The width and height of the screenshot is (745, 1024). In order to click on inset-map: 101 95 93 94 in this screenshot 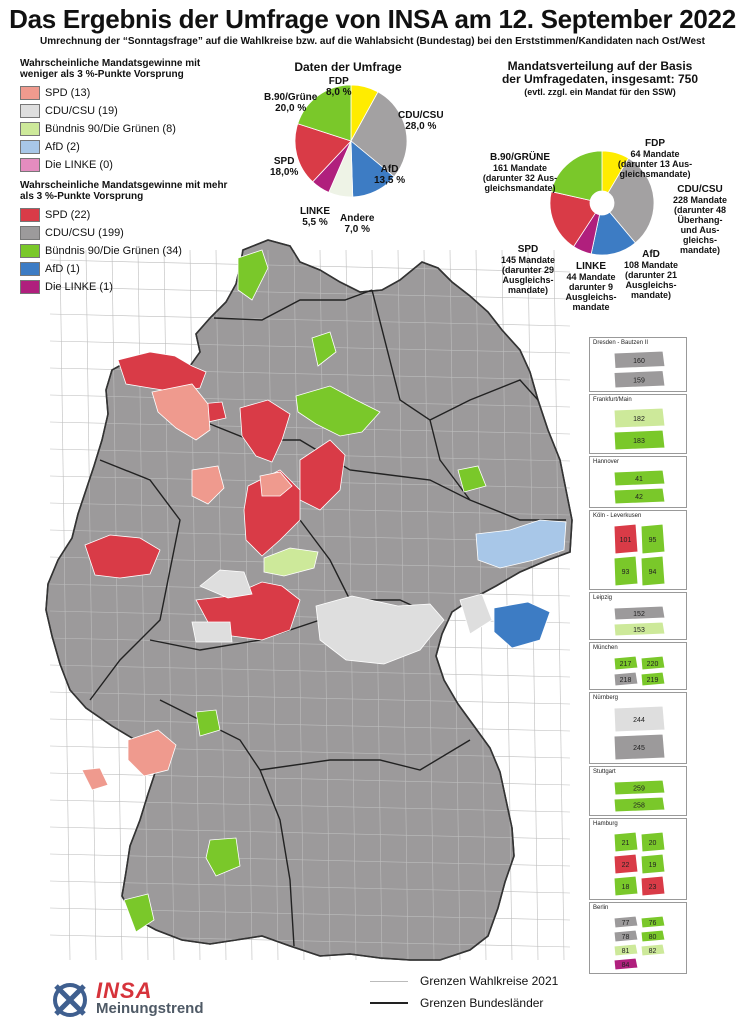, I will do `click(639, 555)`.